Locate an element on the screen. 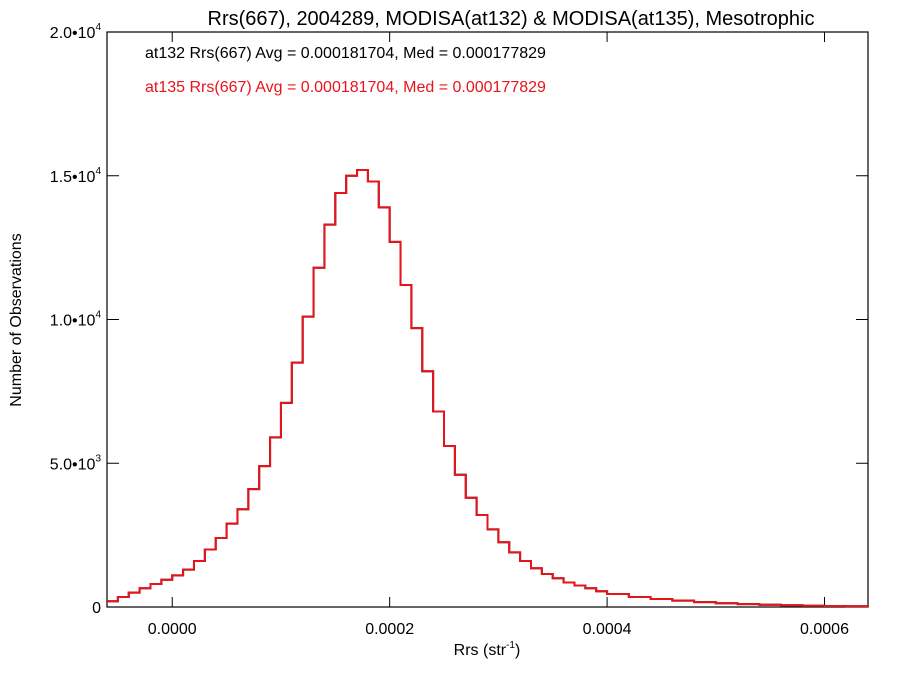  y-tick-label-base-4: 2.0•10 is located at coordinates (73, 33).